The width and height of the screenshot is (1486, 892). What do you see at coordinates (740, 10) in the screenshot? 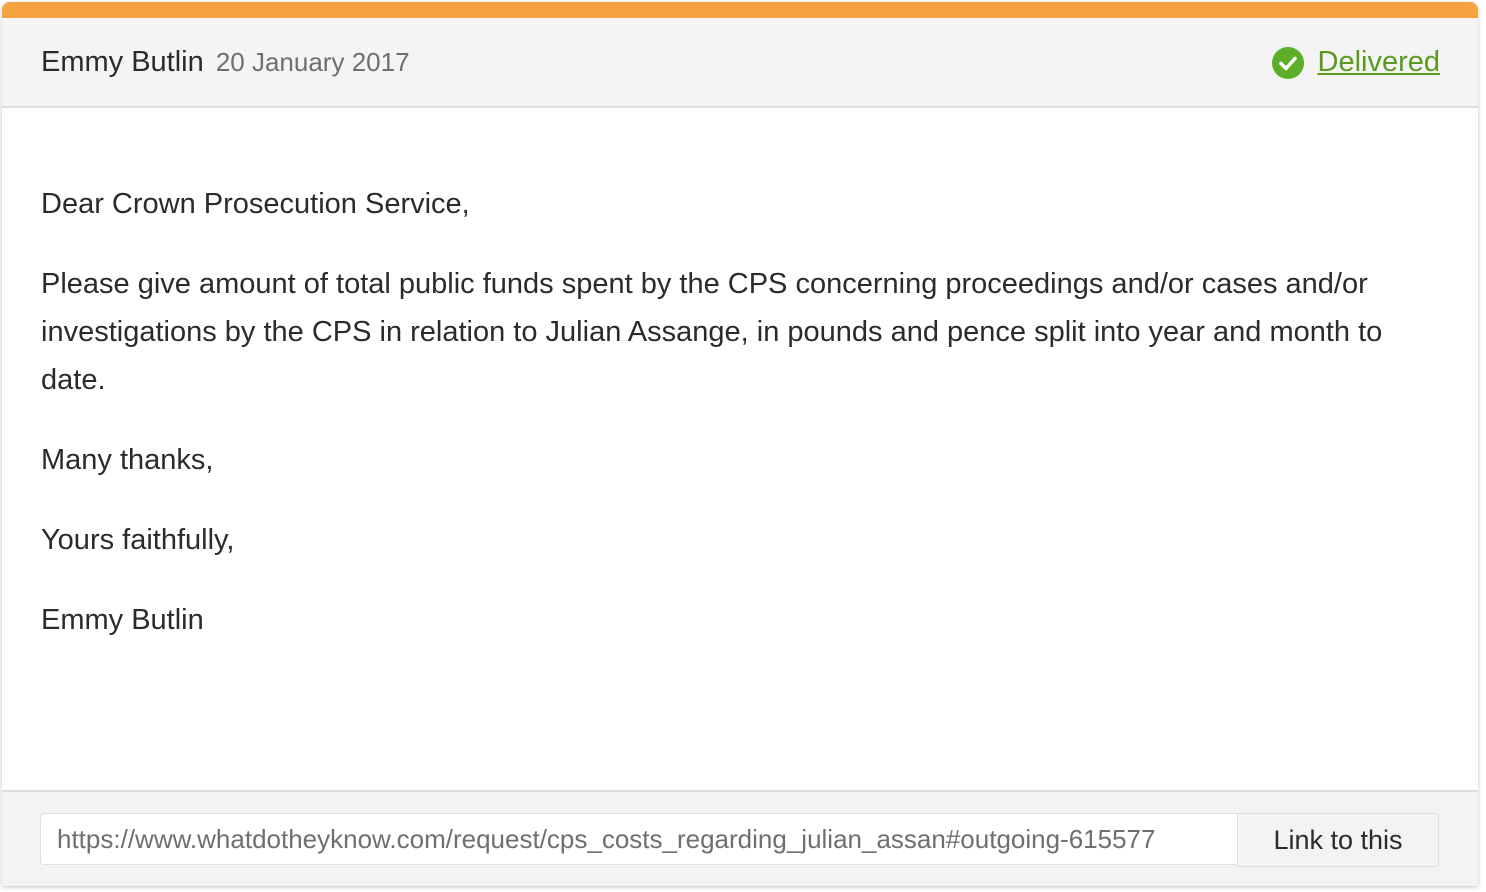
I see `accent-bar` at bounding box center [740, 10].